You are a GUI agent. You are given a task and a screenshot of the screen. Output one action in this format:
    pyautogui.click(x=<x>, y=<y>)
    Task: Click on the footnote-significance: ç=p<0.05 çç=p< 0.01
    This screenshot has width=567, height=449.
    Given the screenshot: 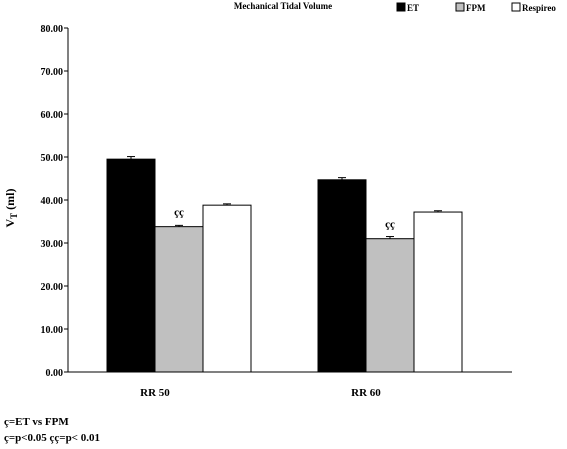 What is the action you would take?
    pyautogui.click(x=52, y=438)
    